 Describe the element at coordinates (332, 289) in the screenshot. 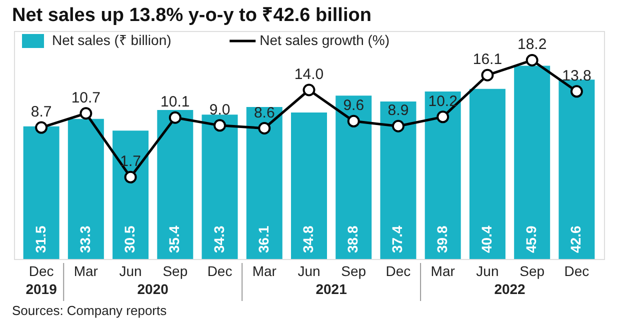

I see `text: 2021` at that location.